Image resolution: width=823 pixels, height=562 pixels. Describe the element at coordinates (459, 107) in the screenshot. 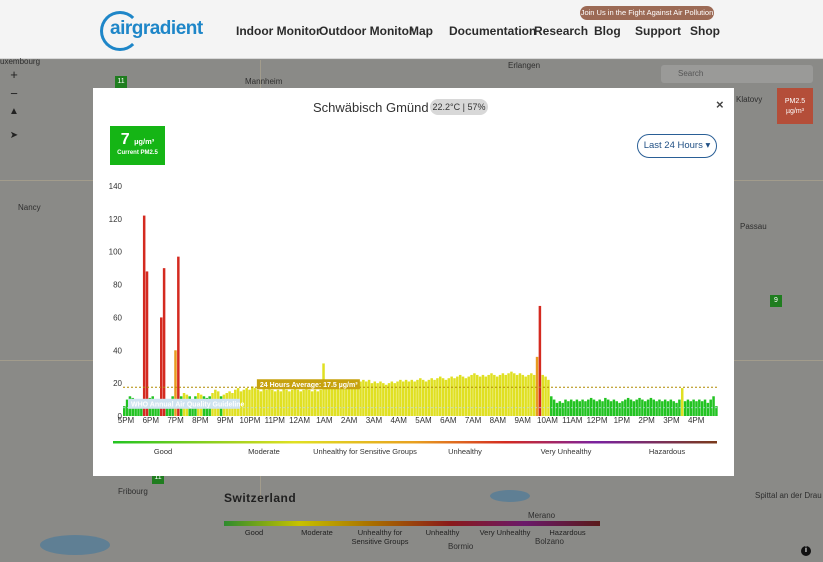

I see `temp-humidity-badge: 22.2°C | 57%` at that location.